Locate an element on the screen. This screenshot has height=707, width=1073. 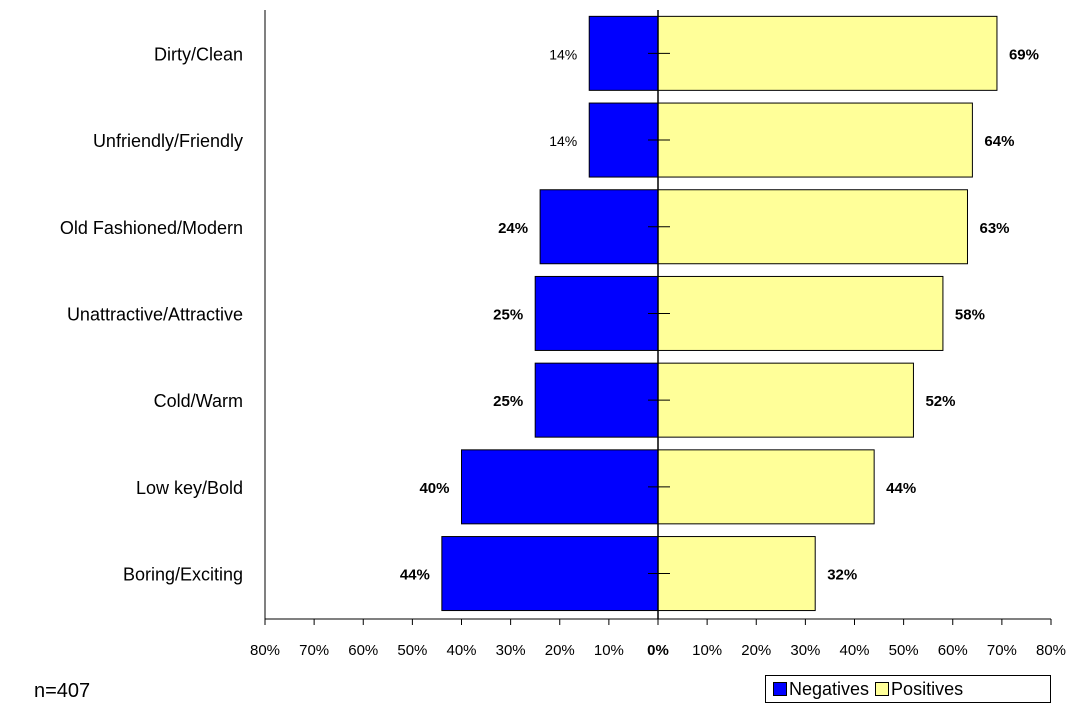
data-label-positive: 58% is located at coordinates (970, 314).